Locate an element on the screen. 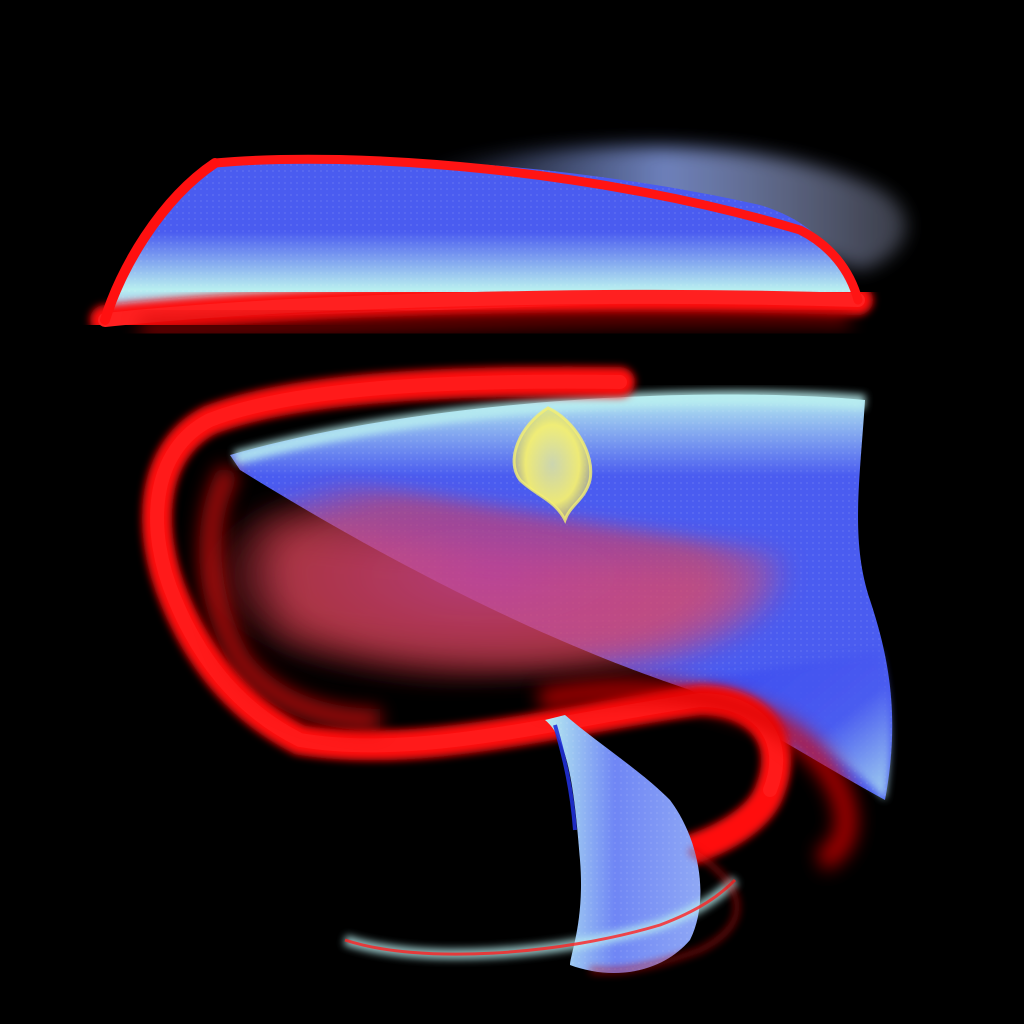  yellow-blob is located at coordinates (552, 464).